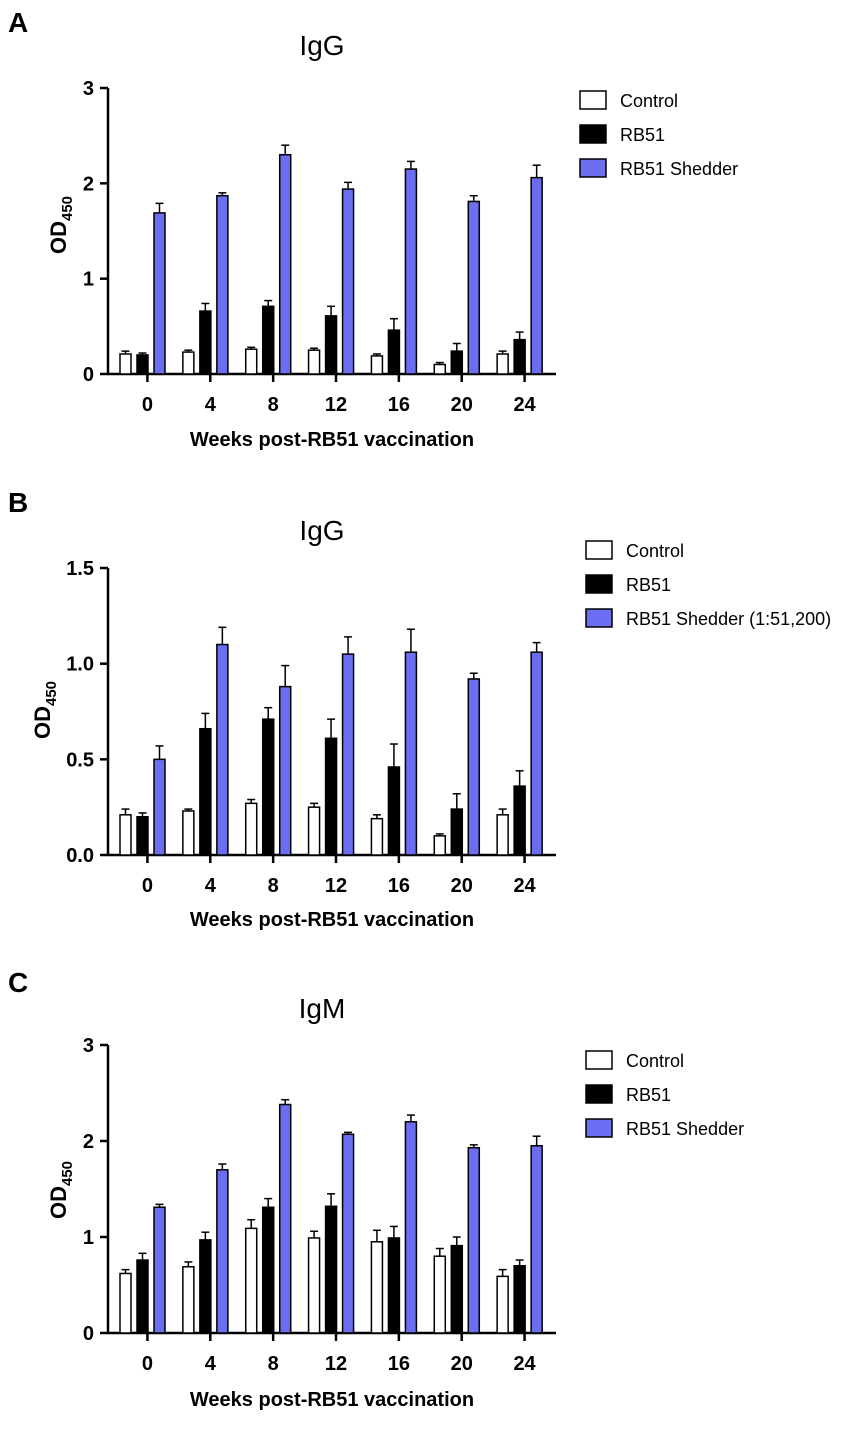 The width and height of the screenshot is (850, 1430). What do you see at coordinates (708, 584) in the screenshot?
I see `legend: Control RB51 RB51 Shedder (1:51,200)` at bounding box center [708, 584].